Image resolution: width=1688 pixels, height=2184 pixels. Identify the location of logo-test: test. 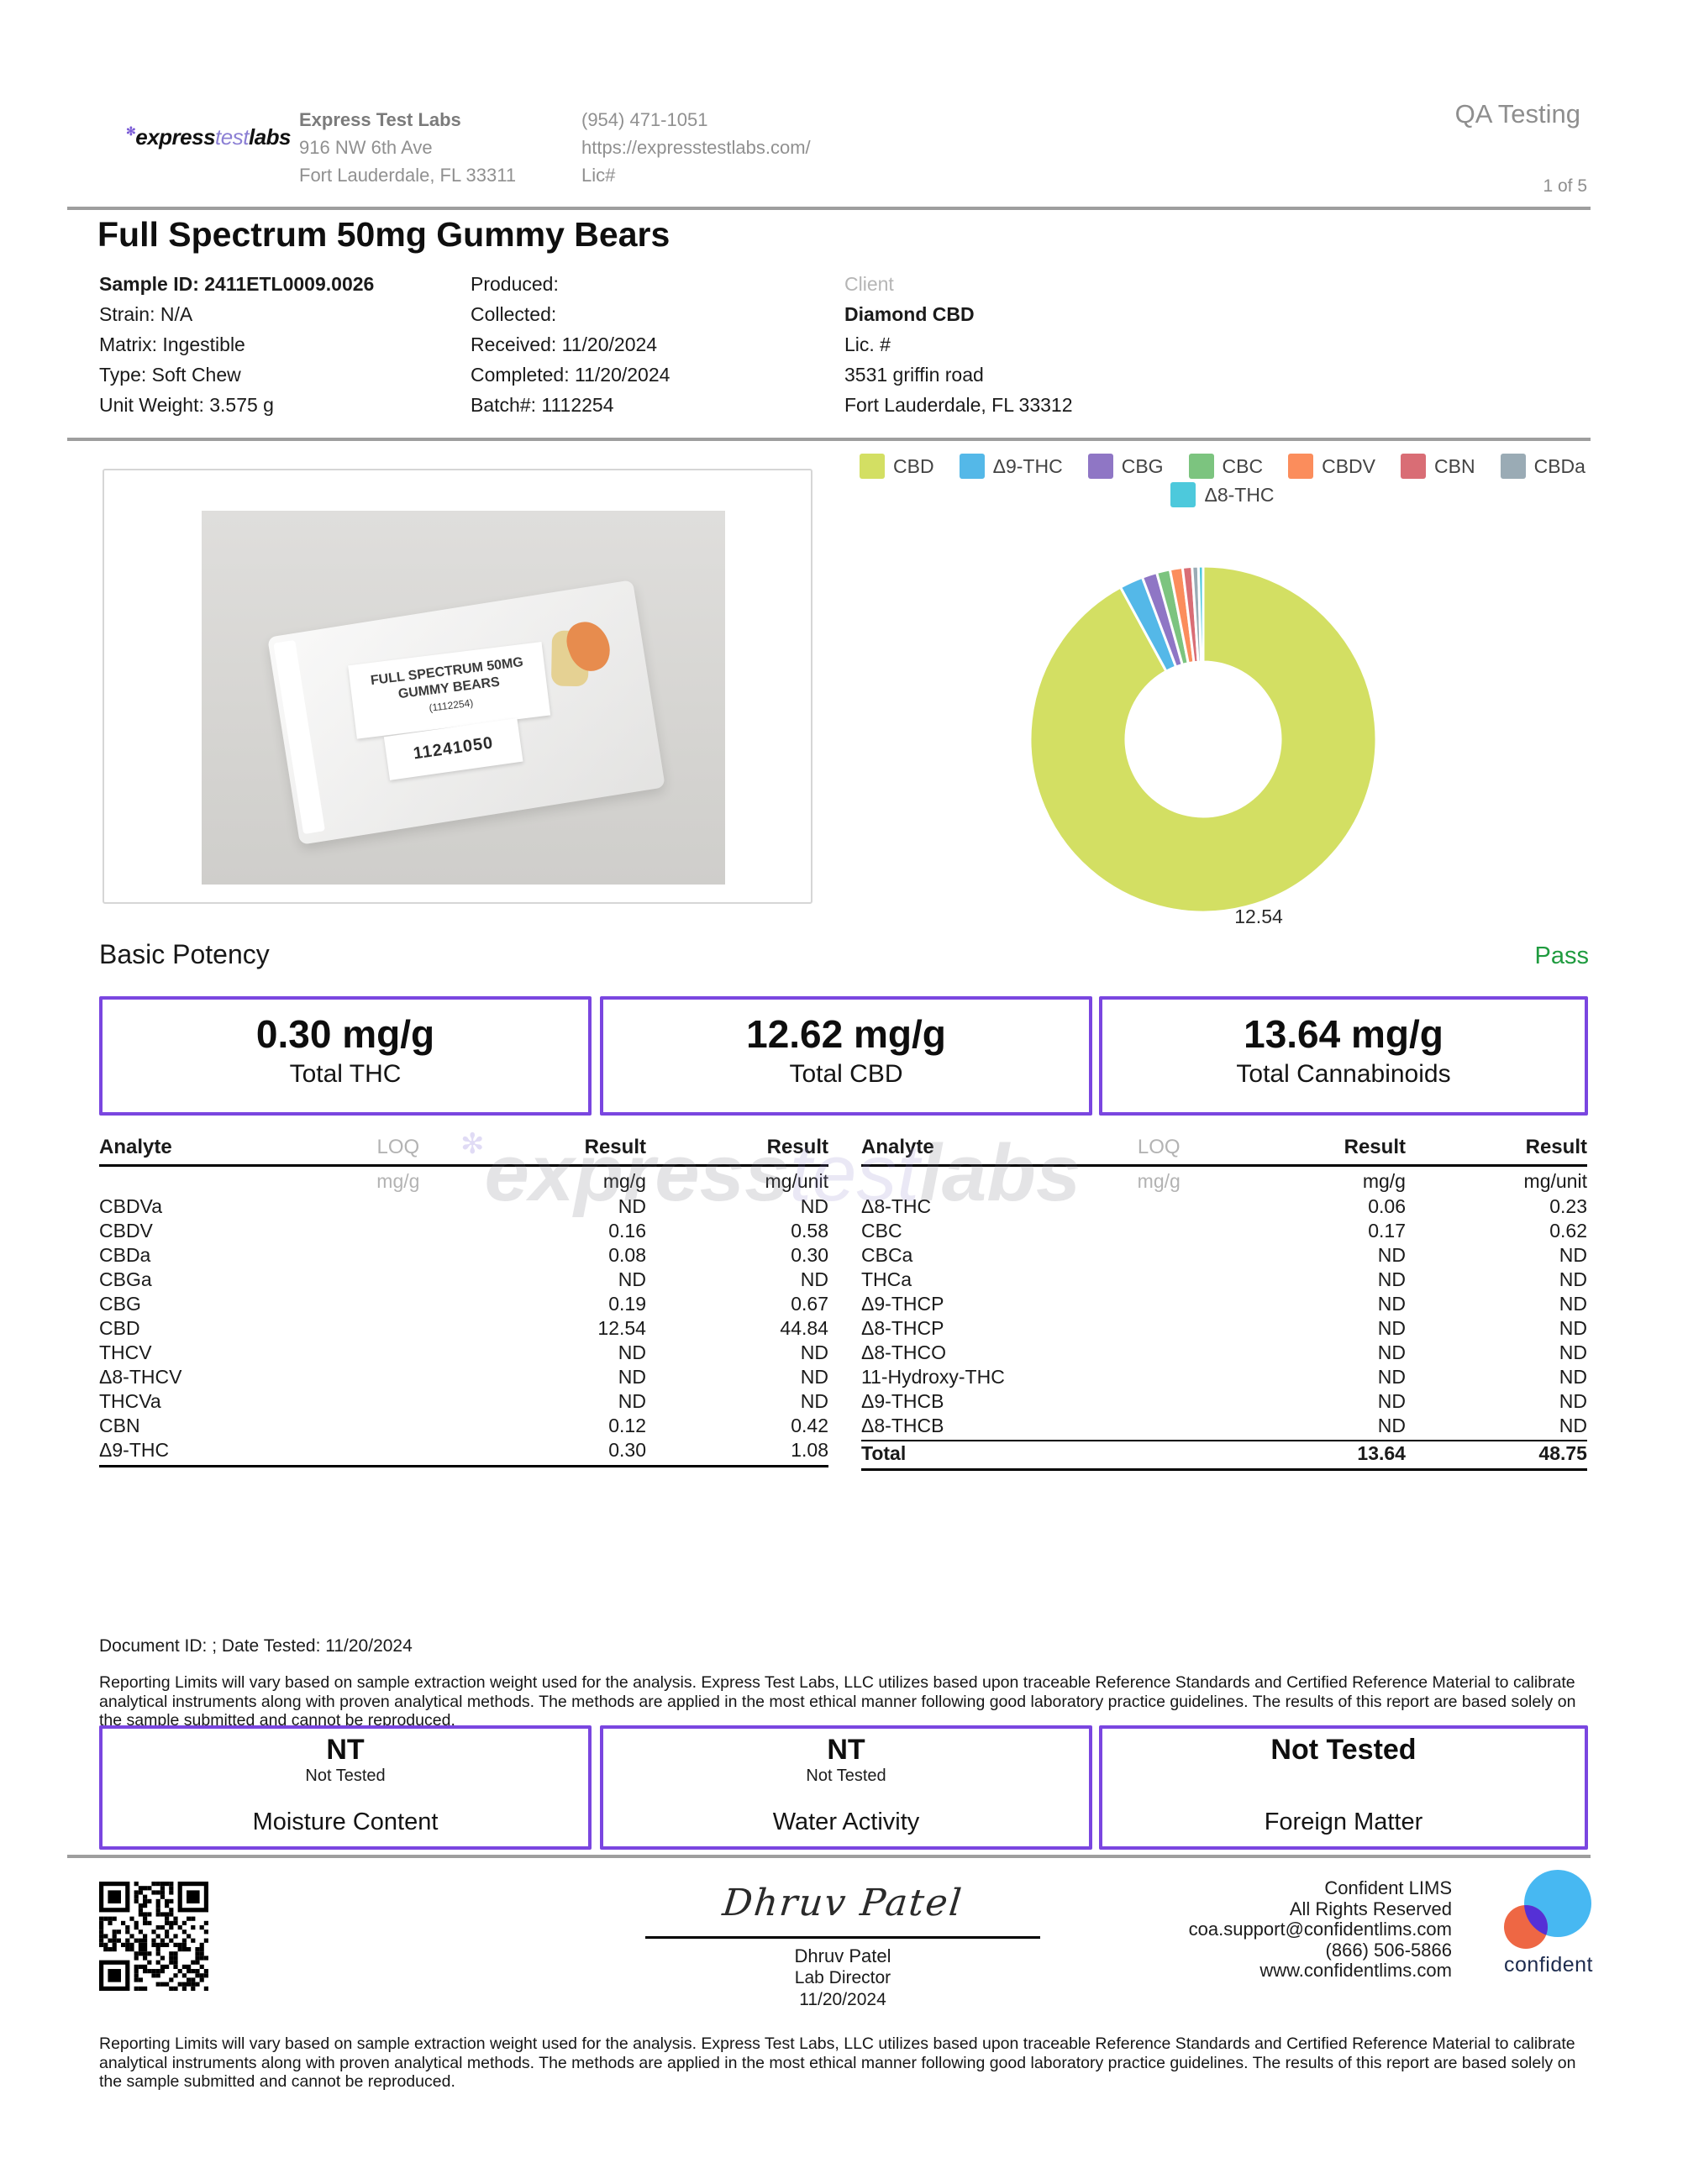
(232, 137).